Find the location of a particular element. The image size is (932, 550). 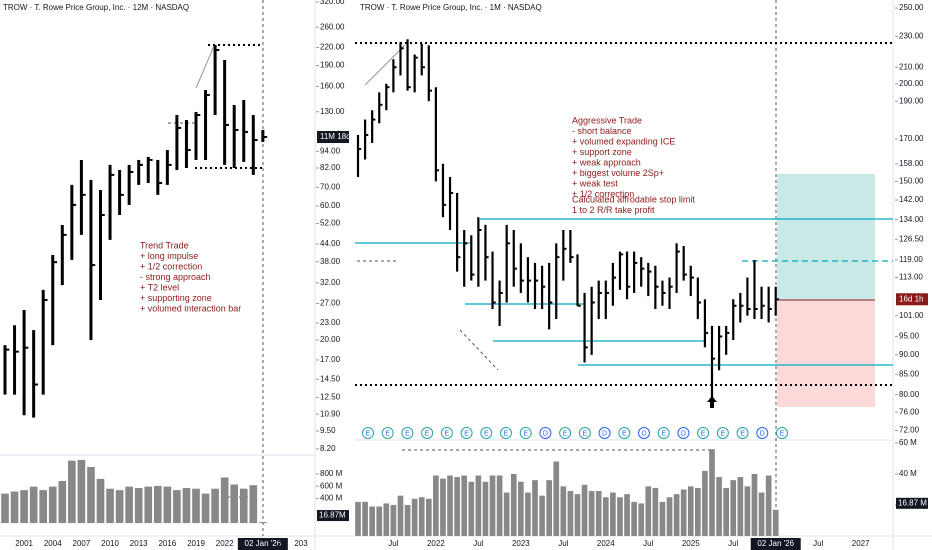

x-tick-label: 2023 is located at coordinates (521, 543).